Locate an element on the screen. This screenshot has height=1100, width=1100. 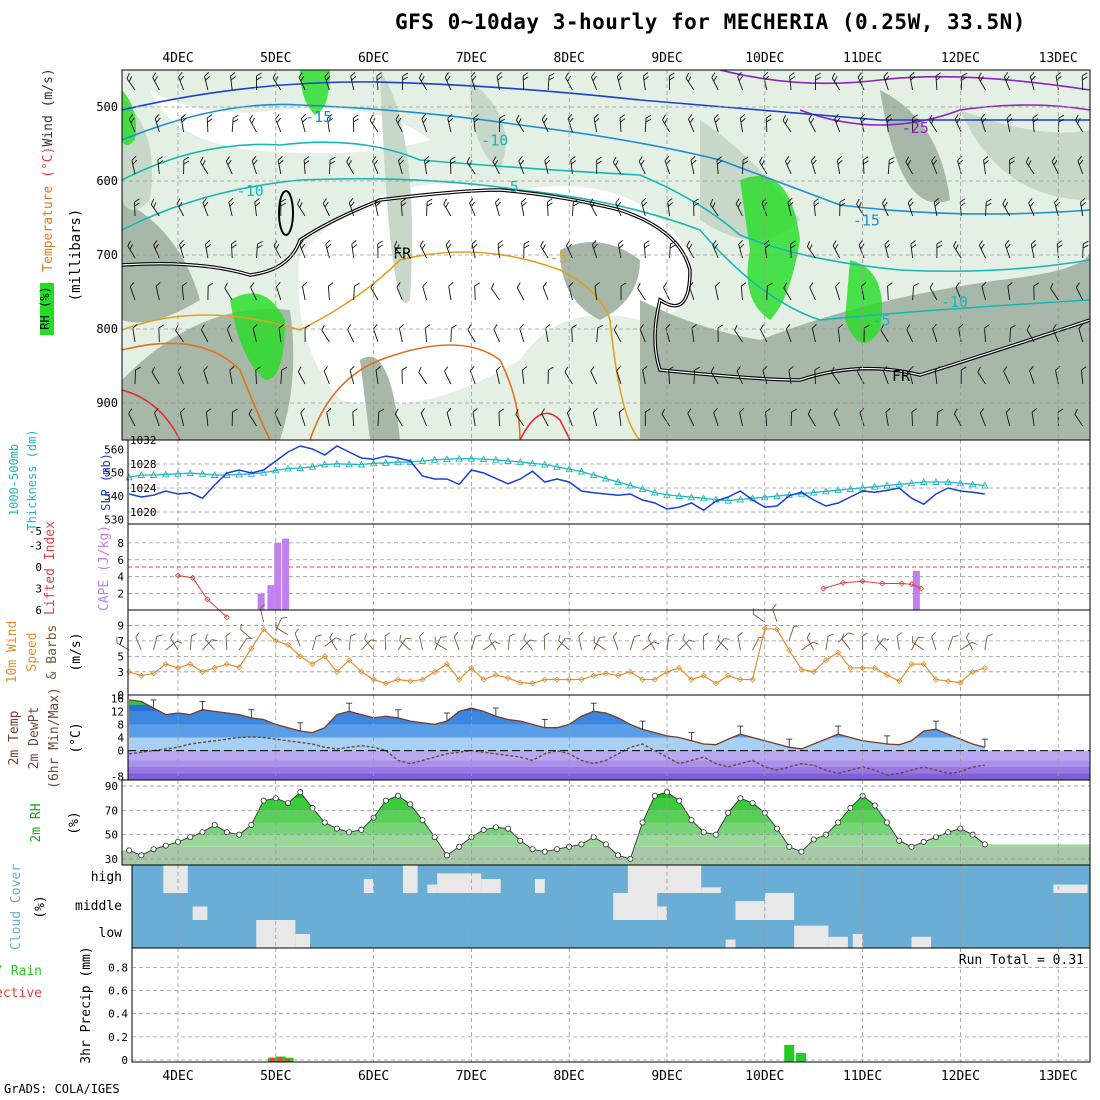
cloud-row-label: low is located at coordinates (111, 933).